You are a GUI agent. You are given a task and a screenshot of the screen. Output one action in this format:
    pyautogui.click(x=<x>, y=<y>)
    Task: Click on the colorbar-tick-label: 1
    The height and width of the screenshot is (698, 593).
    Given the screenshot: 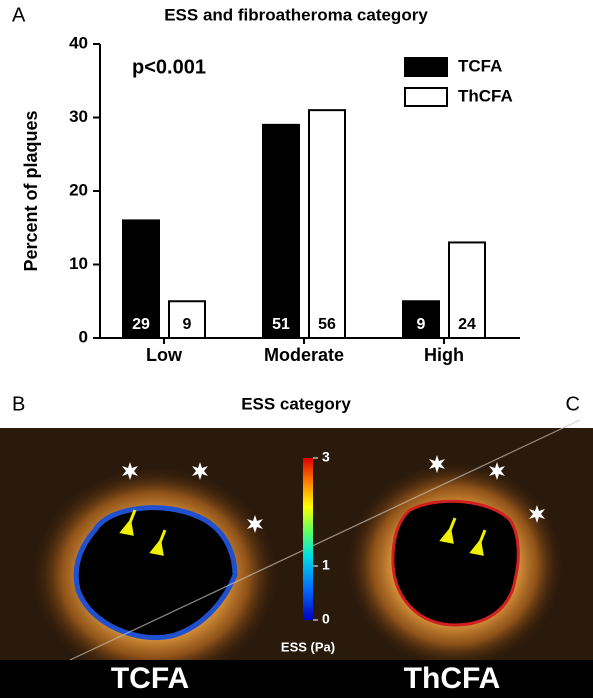 What is the action you would take?
    pyautogui.click(x=326, y=565)
    